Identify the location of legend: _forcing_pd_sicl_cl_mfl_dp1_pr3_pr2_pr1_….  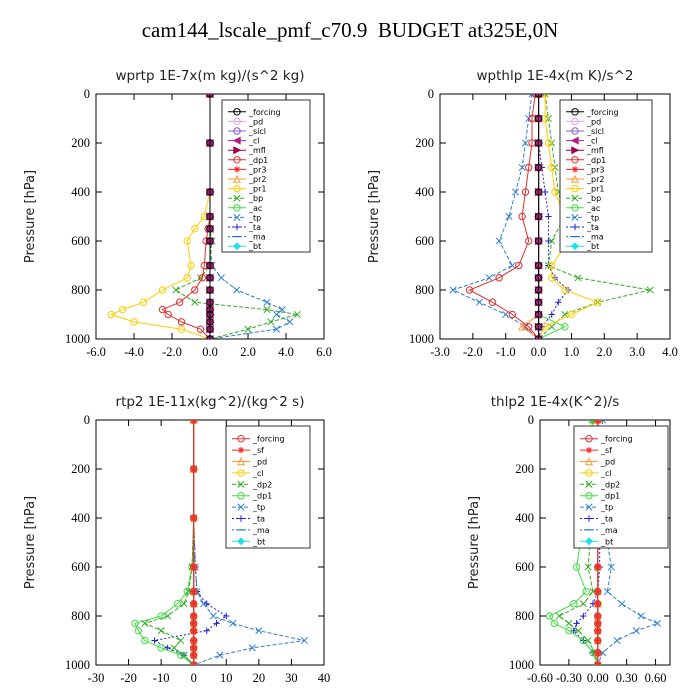
(606, 176).